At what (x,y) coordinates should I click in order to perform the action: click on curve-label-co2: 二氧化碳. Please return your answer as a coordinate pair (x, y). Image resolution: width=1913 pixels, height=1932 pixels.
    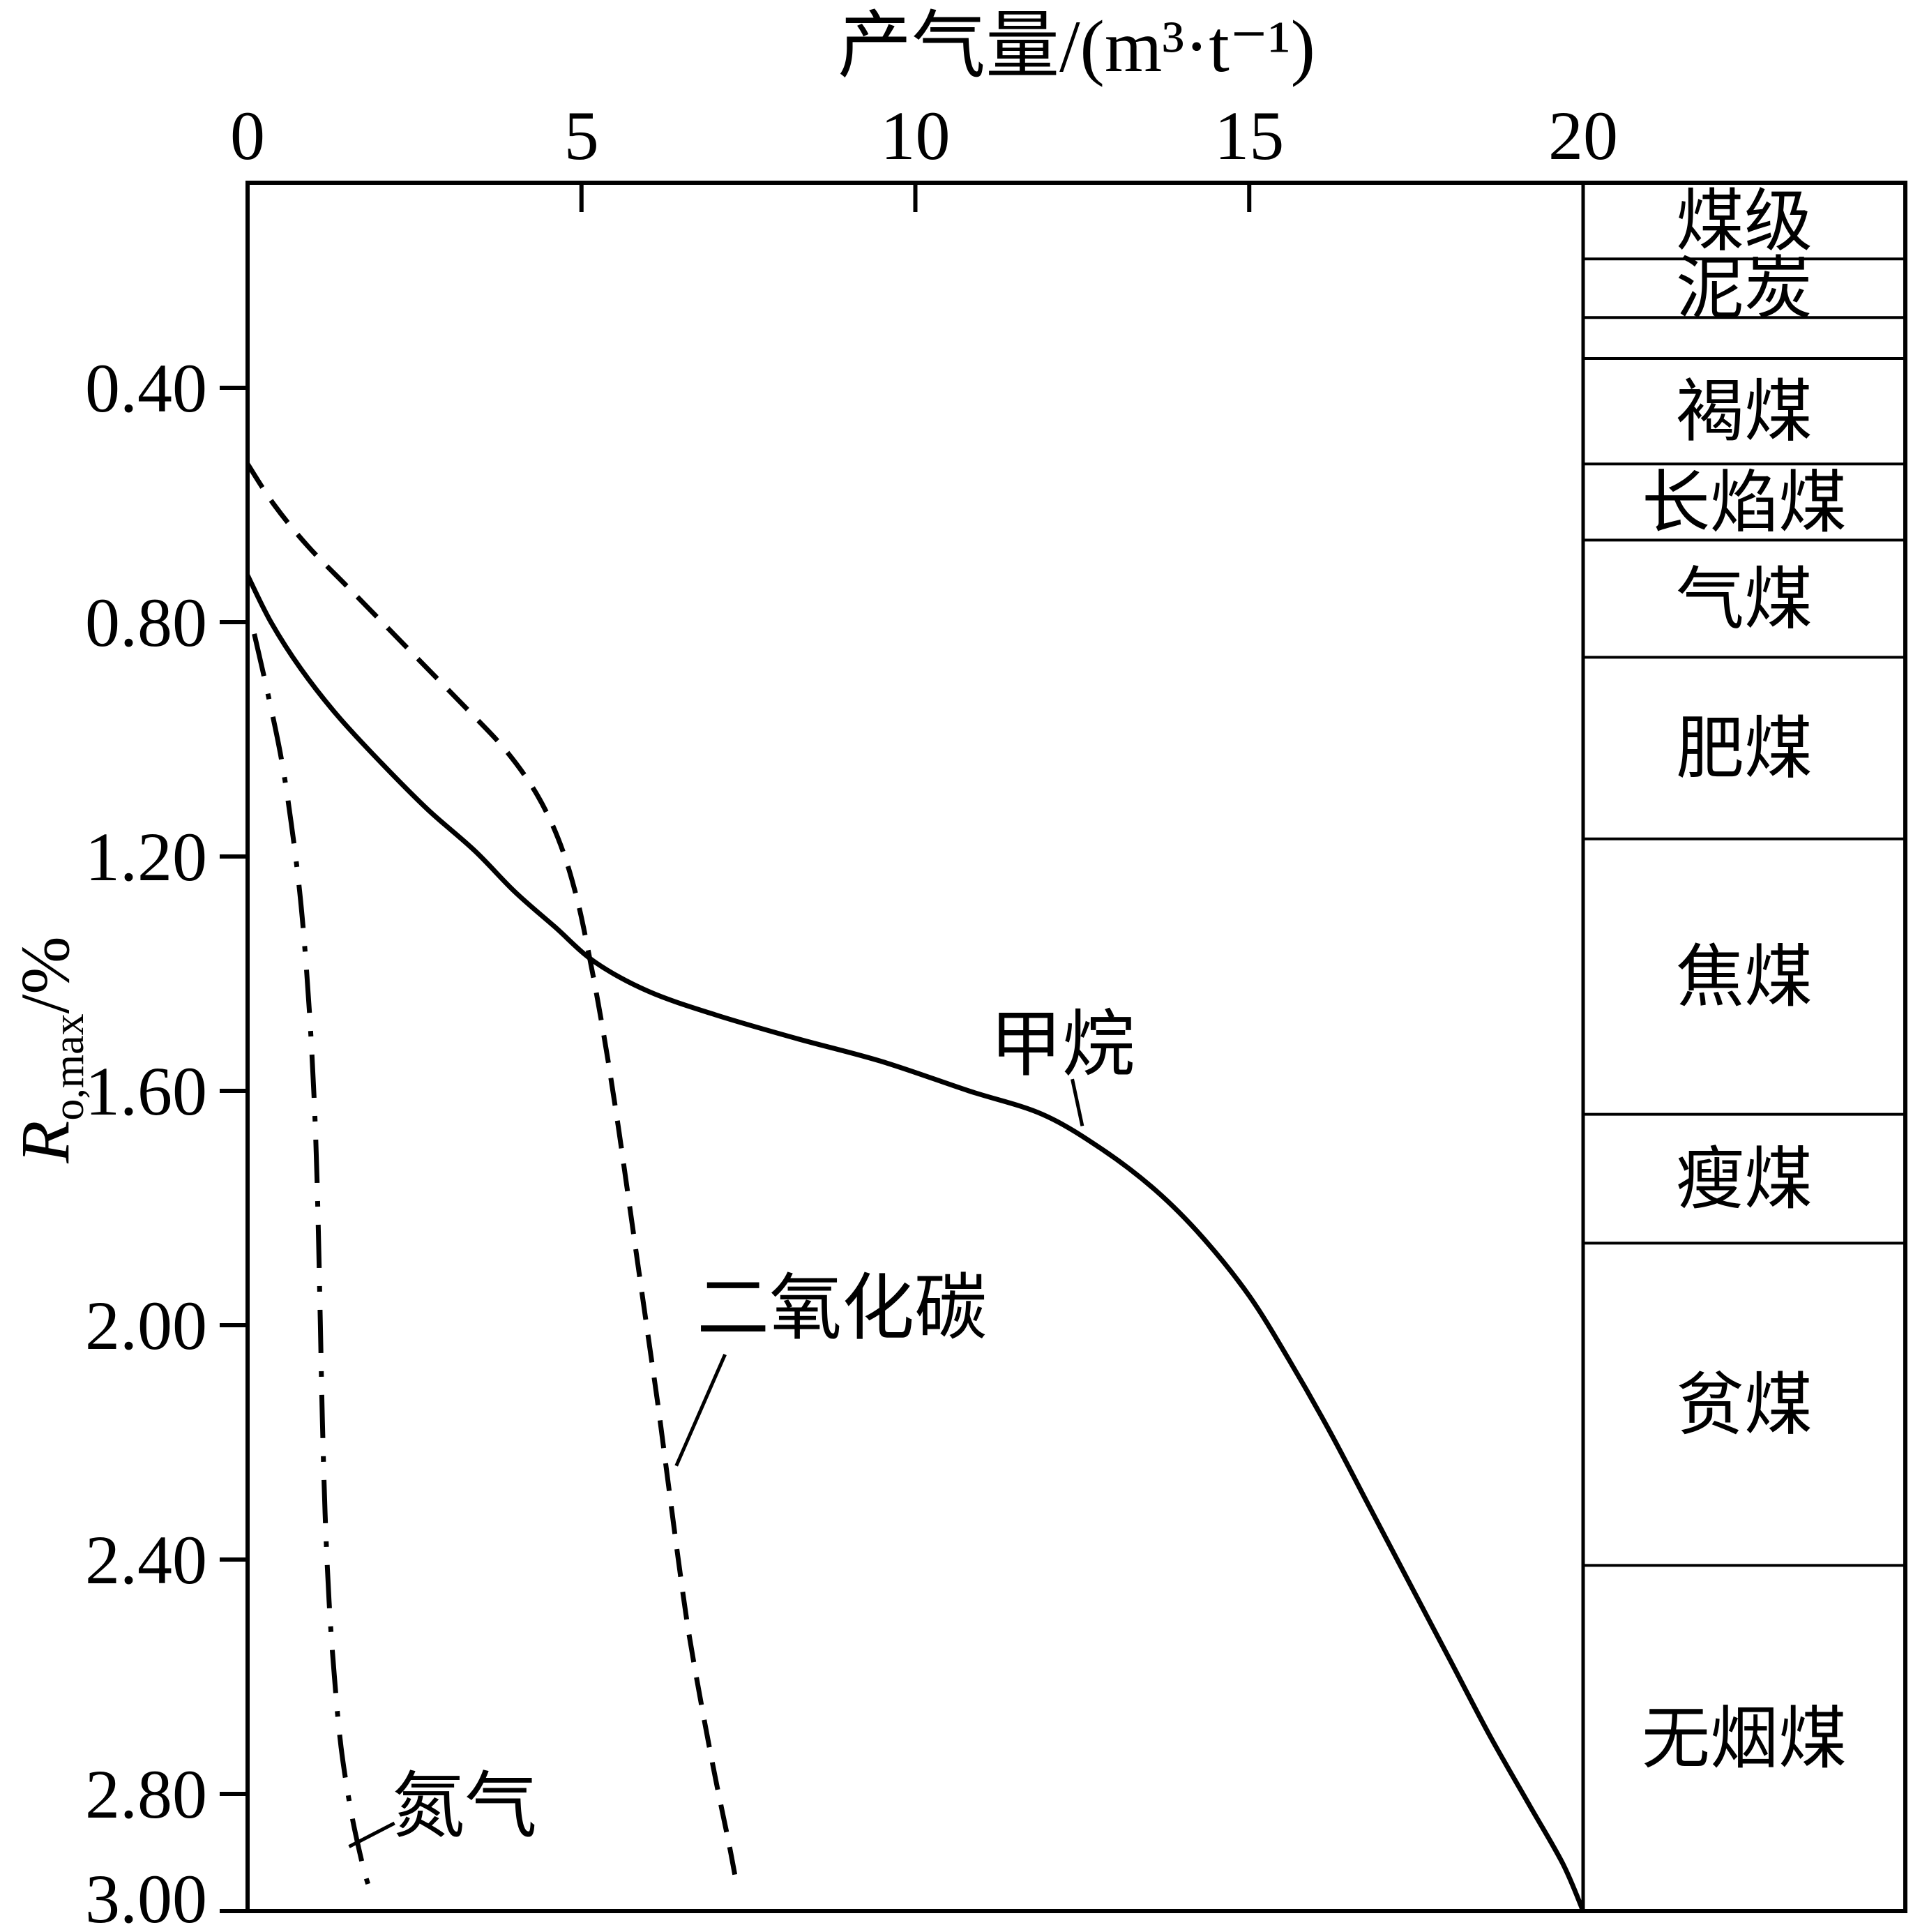
    Looking at the image, I should click on (842, 1309).